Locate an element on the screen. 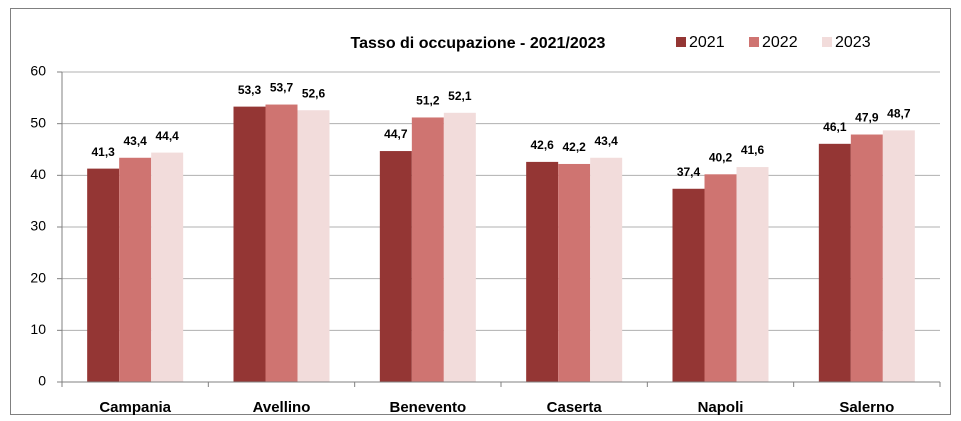 This screenshot has width=961, height=421. y-tick-label: 10 is located at coordinates (38, 329).